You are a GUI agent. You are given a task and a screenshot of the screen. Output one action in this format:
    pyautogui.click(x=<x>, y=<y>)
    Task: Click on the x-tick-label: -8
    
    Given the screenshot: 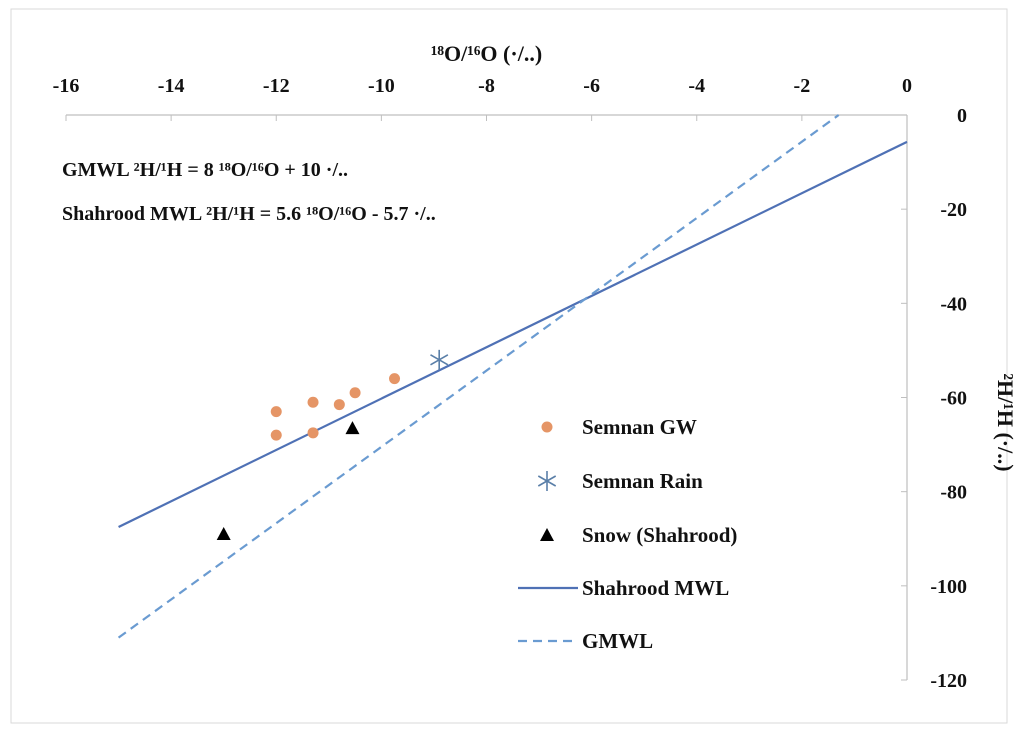 What is the action you would take?
    pyautogui.click(x=486, y=86)
    